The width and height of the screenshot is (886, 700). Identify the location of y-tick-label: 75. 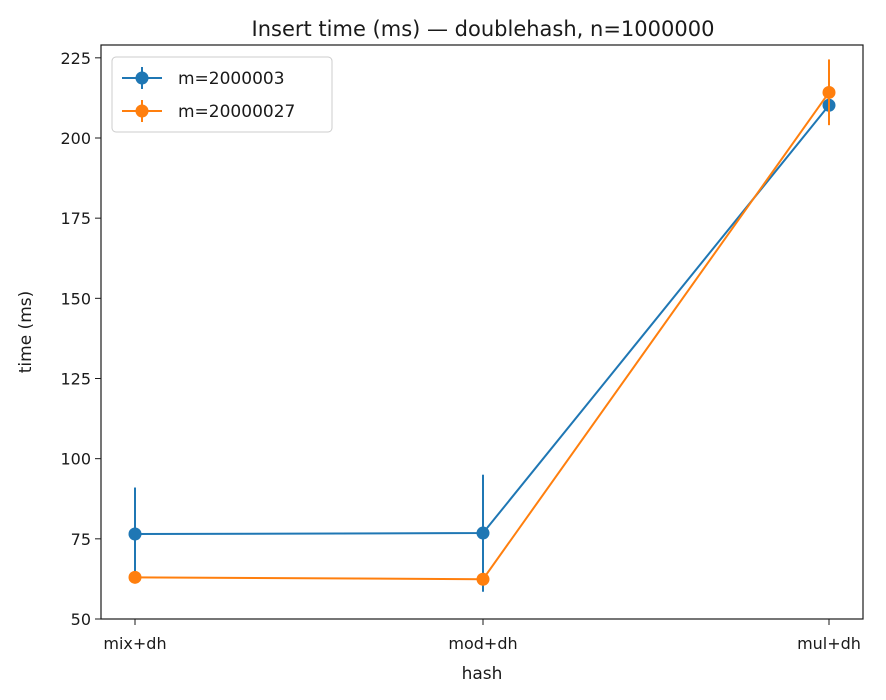
(81, 539).